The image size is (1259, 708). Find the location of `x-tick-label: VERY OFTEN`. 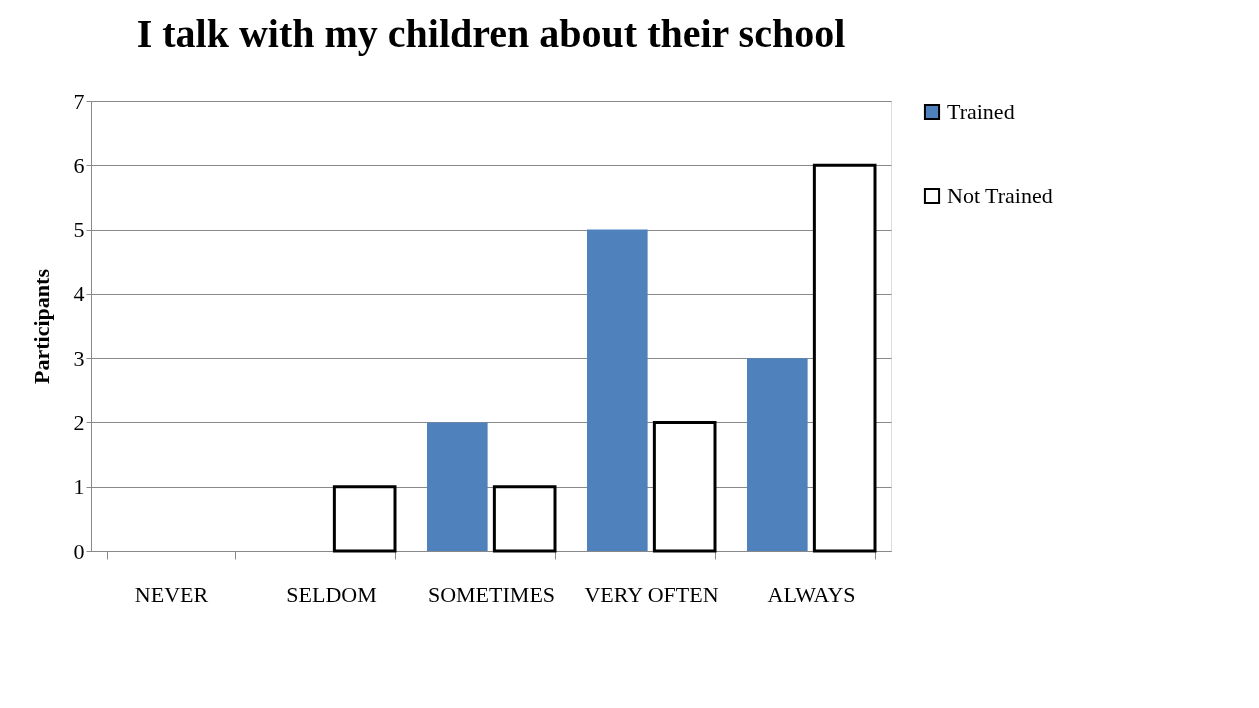

x-tick-label: VERY OFTEN is located at coordinates (651, 594).